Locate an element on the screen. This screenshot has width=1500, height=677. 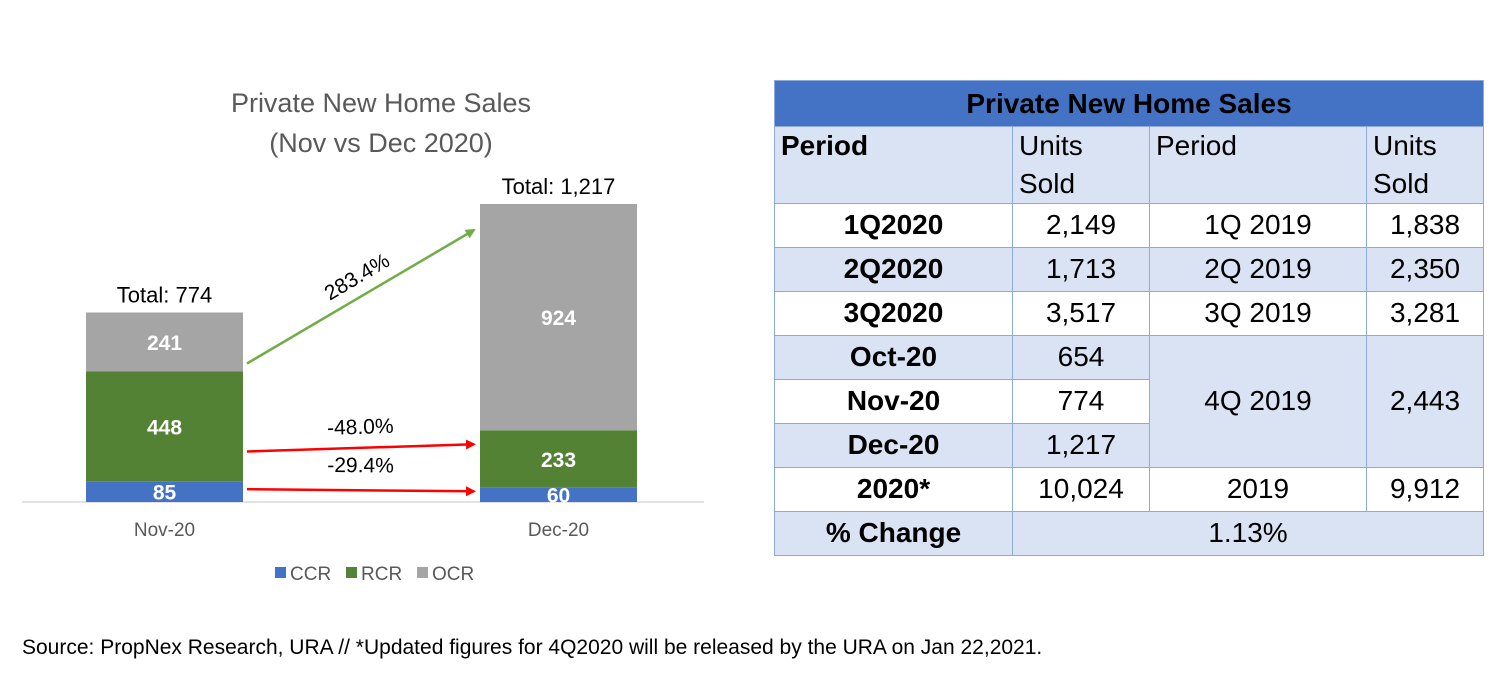
row-period-2019: 2019 is located at coordinates (1258, 489).